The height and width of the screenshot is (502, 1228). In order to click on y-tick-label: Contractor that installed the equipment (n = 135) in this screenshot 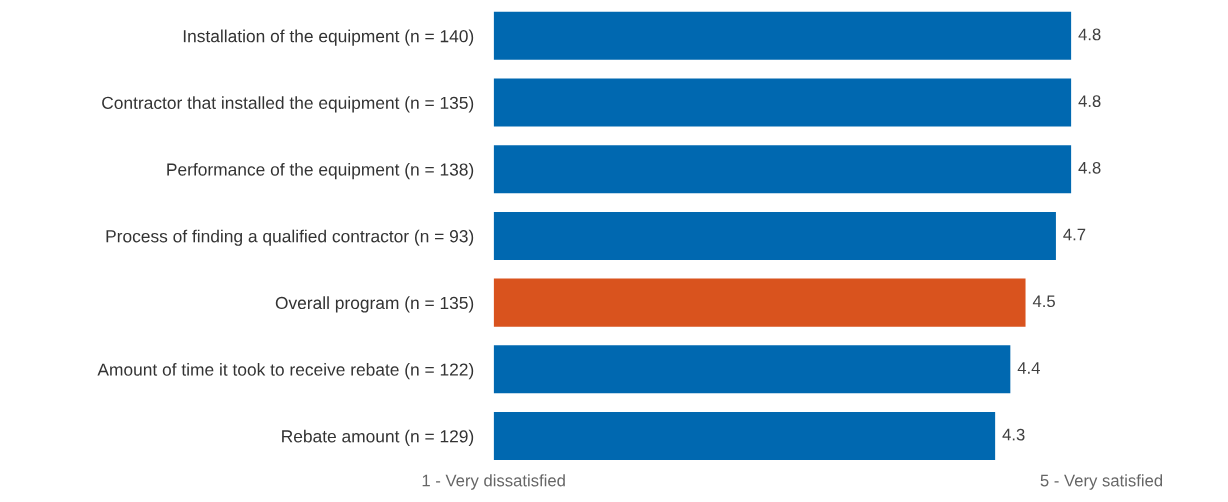, I will do `click(288, 104)`.